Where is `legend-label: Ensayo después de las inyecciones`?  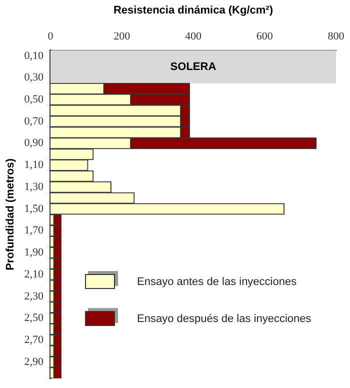
legend-label: Ensayo después de las inyecciones is located at coordinates (224, 318).